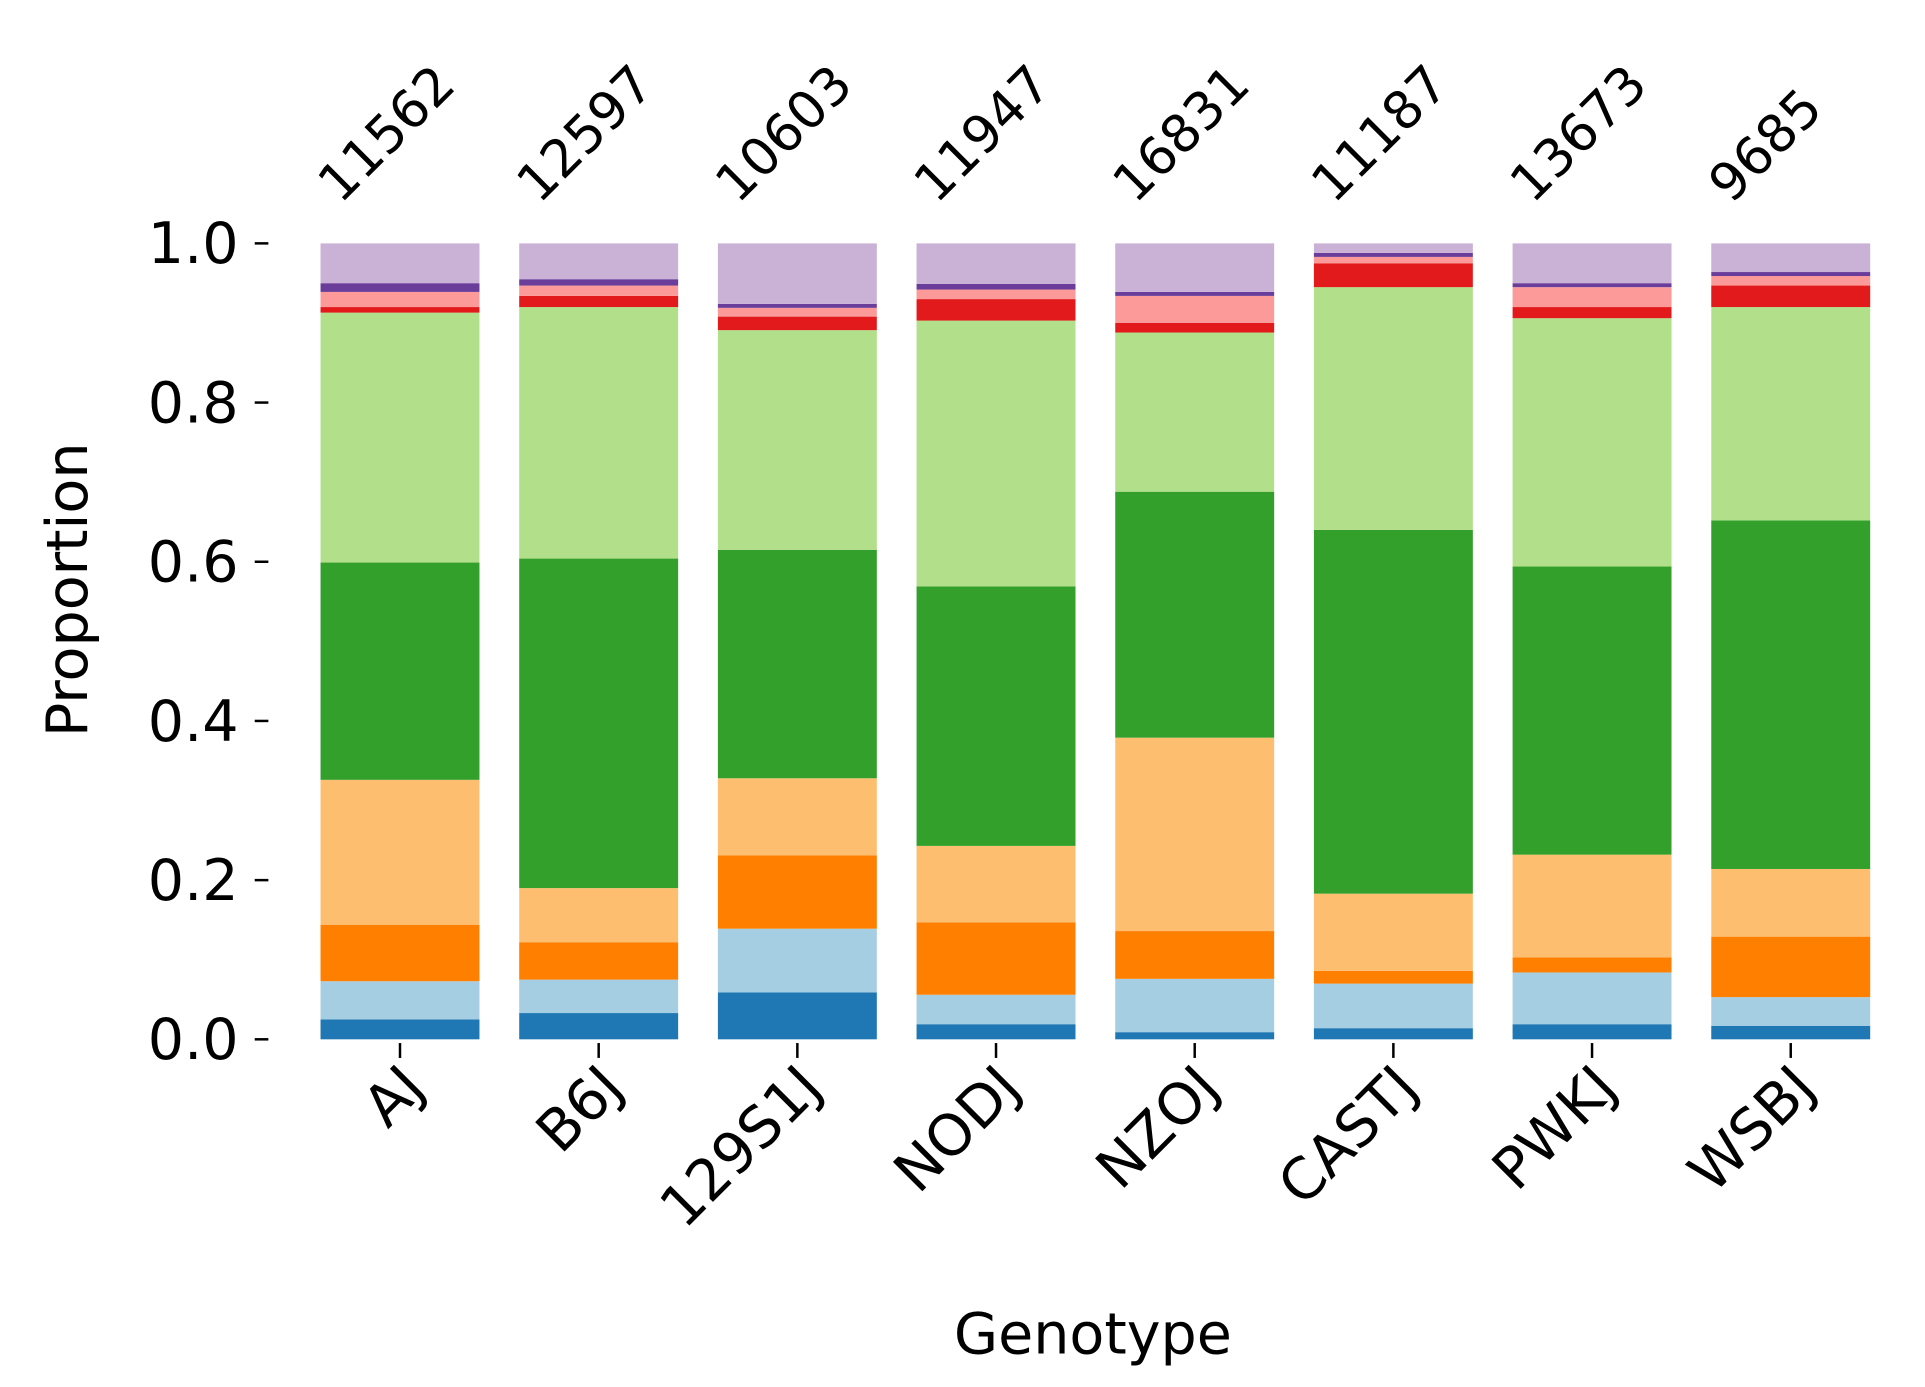  I want to click on x-tick-label: 129S1J, so click(741, 1146).